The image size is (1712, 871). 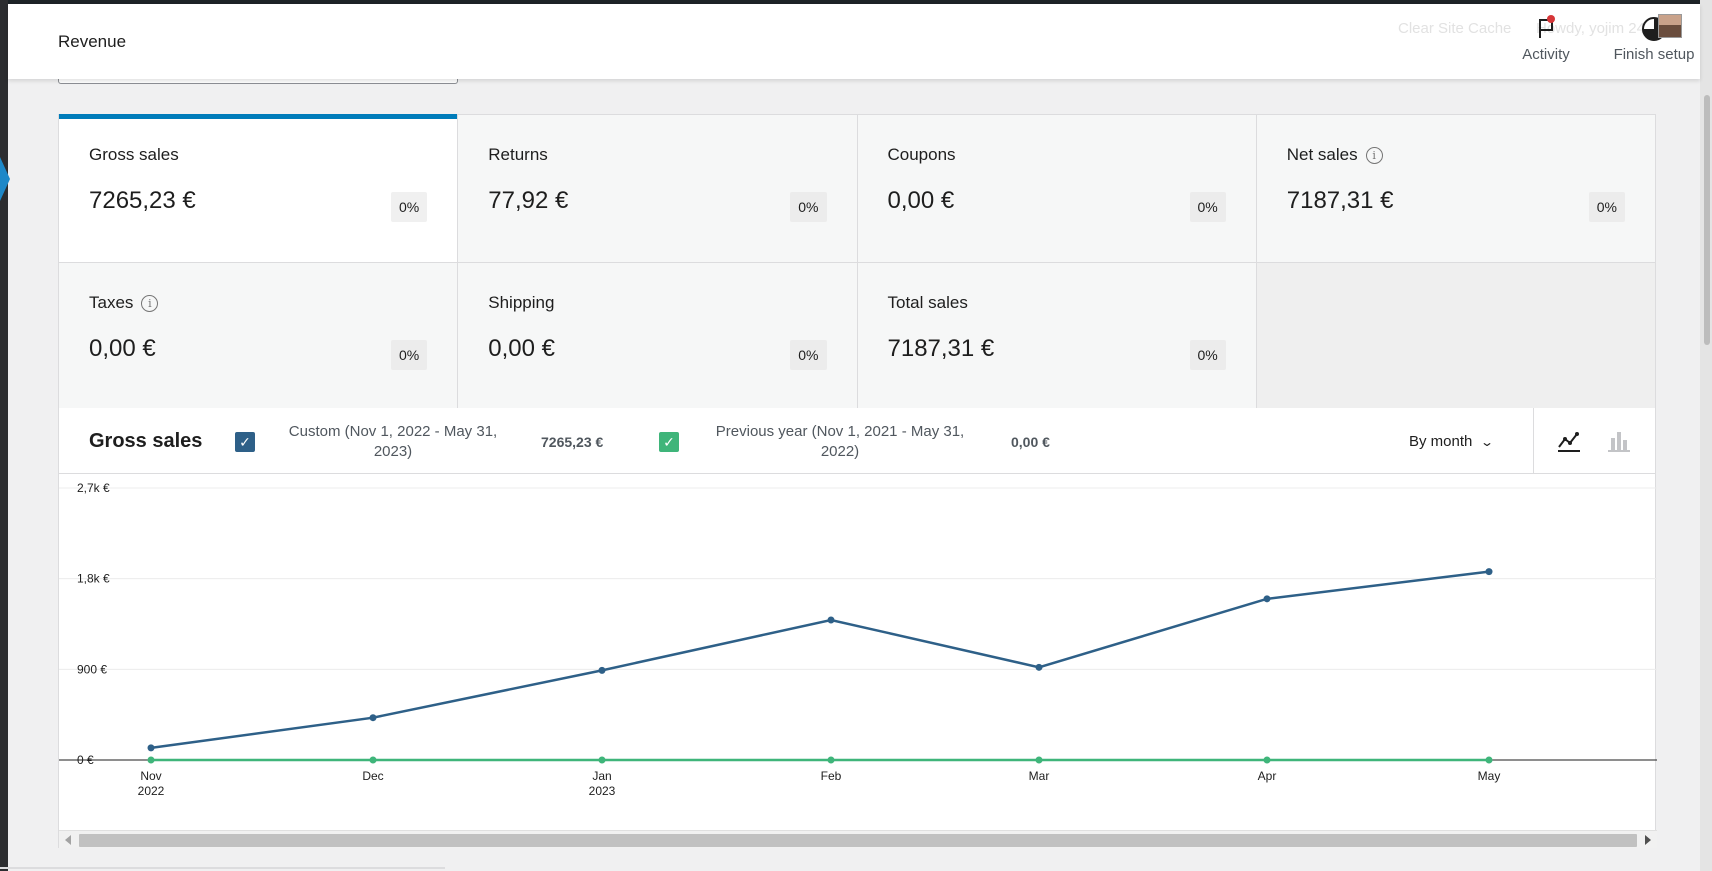 I want to click on tile-label: Net sales, so click(x=1322, y=154).